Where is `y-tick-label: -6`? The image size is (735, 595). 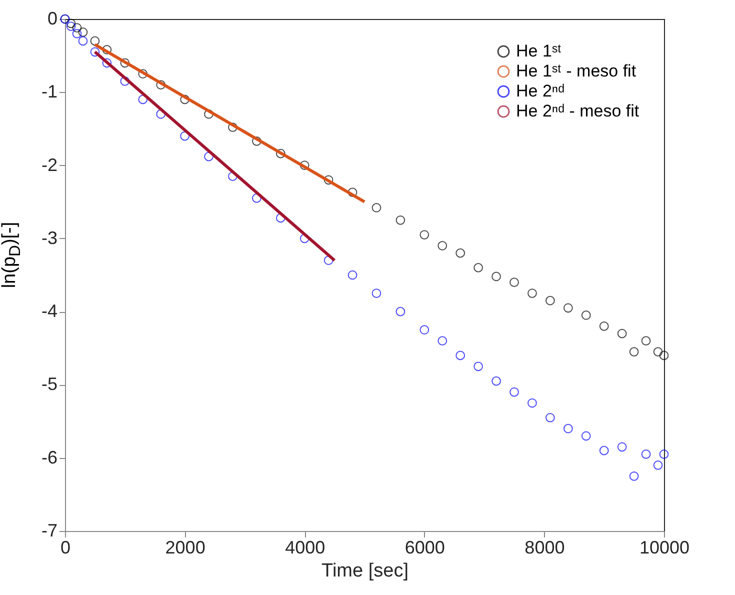 y-tick-label: -6 is located at coordinates (49, 457).